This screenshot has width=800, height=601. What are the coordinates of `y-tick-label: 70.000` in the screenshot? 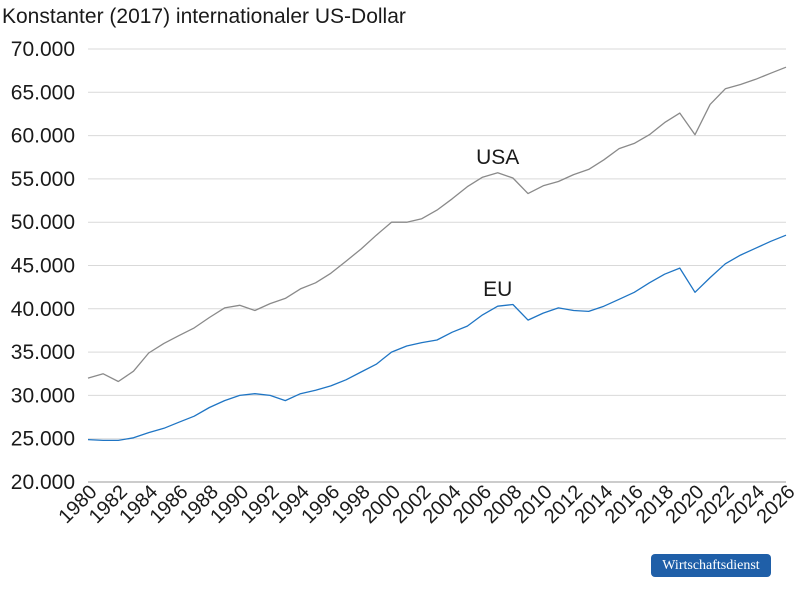 It's located at (43, 49).